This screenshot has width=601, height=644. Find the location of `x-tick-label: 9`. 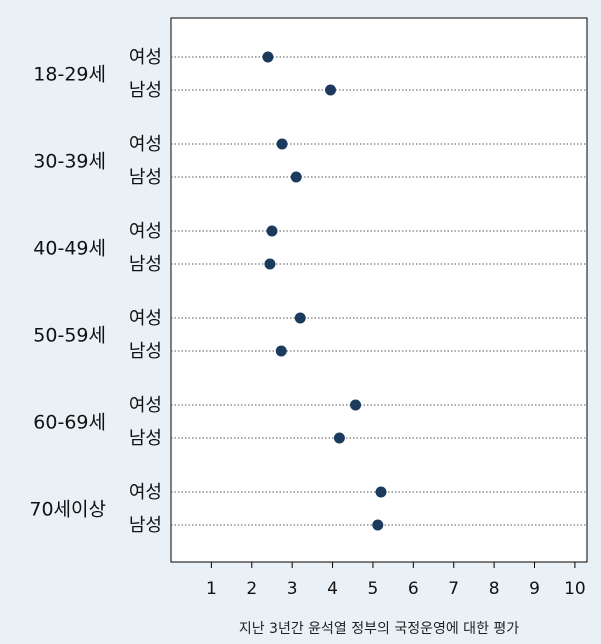

x-tick-label: 9 is located at coordinates (534, 589).